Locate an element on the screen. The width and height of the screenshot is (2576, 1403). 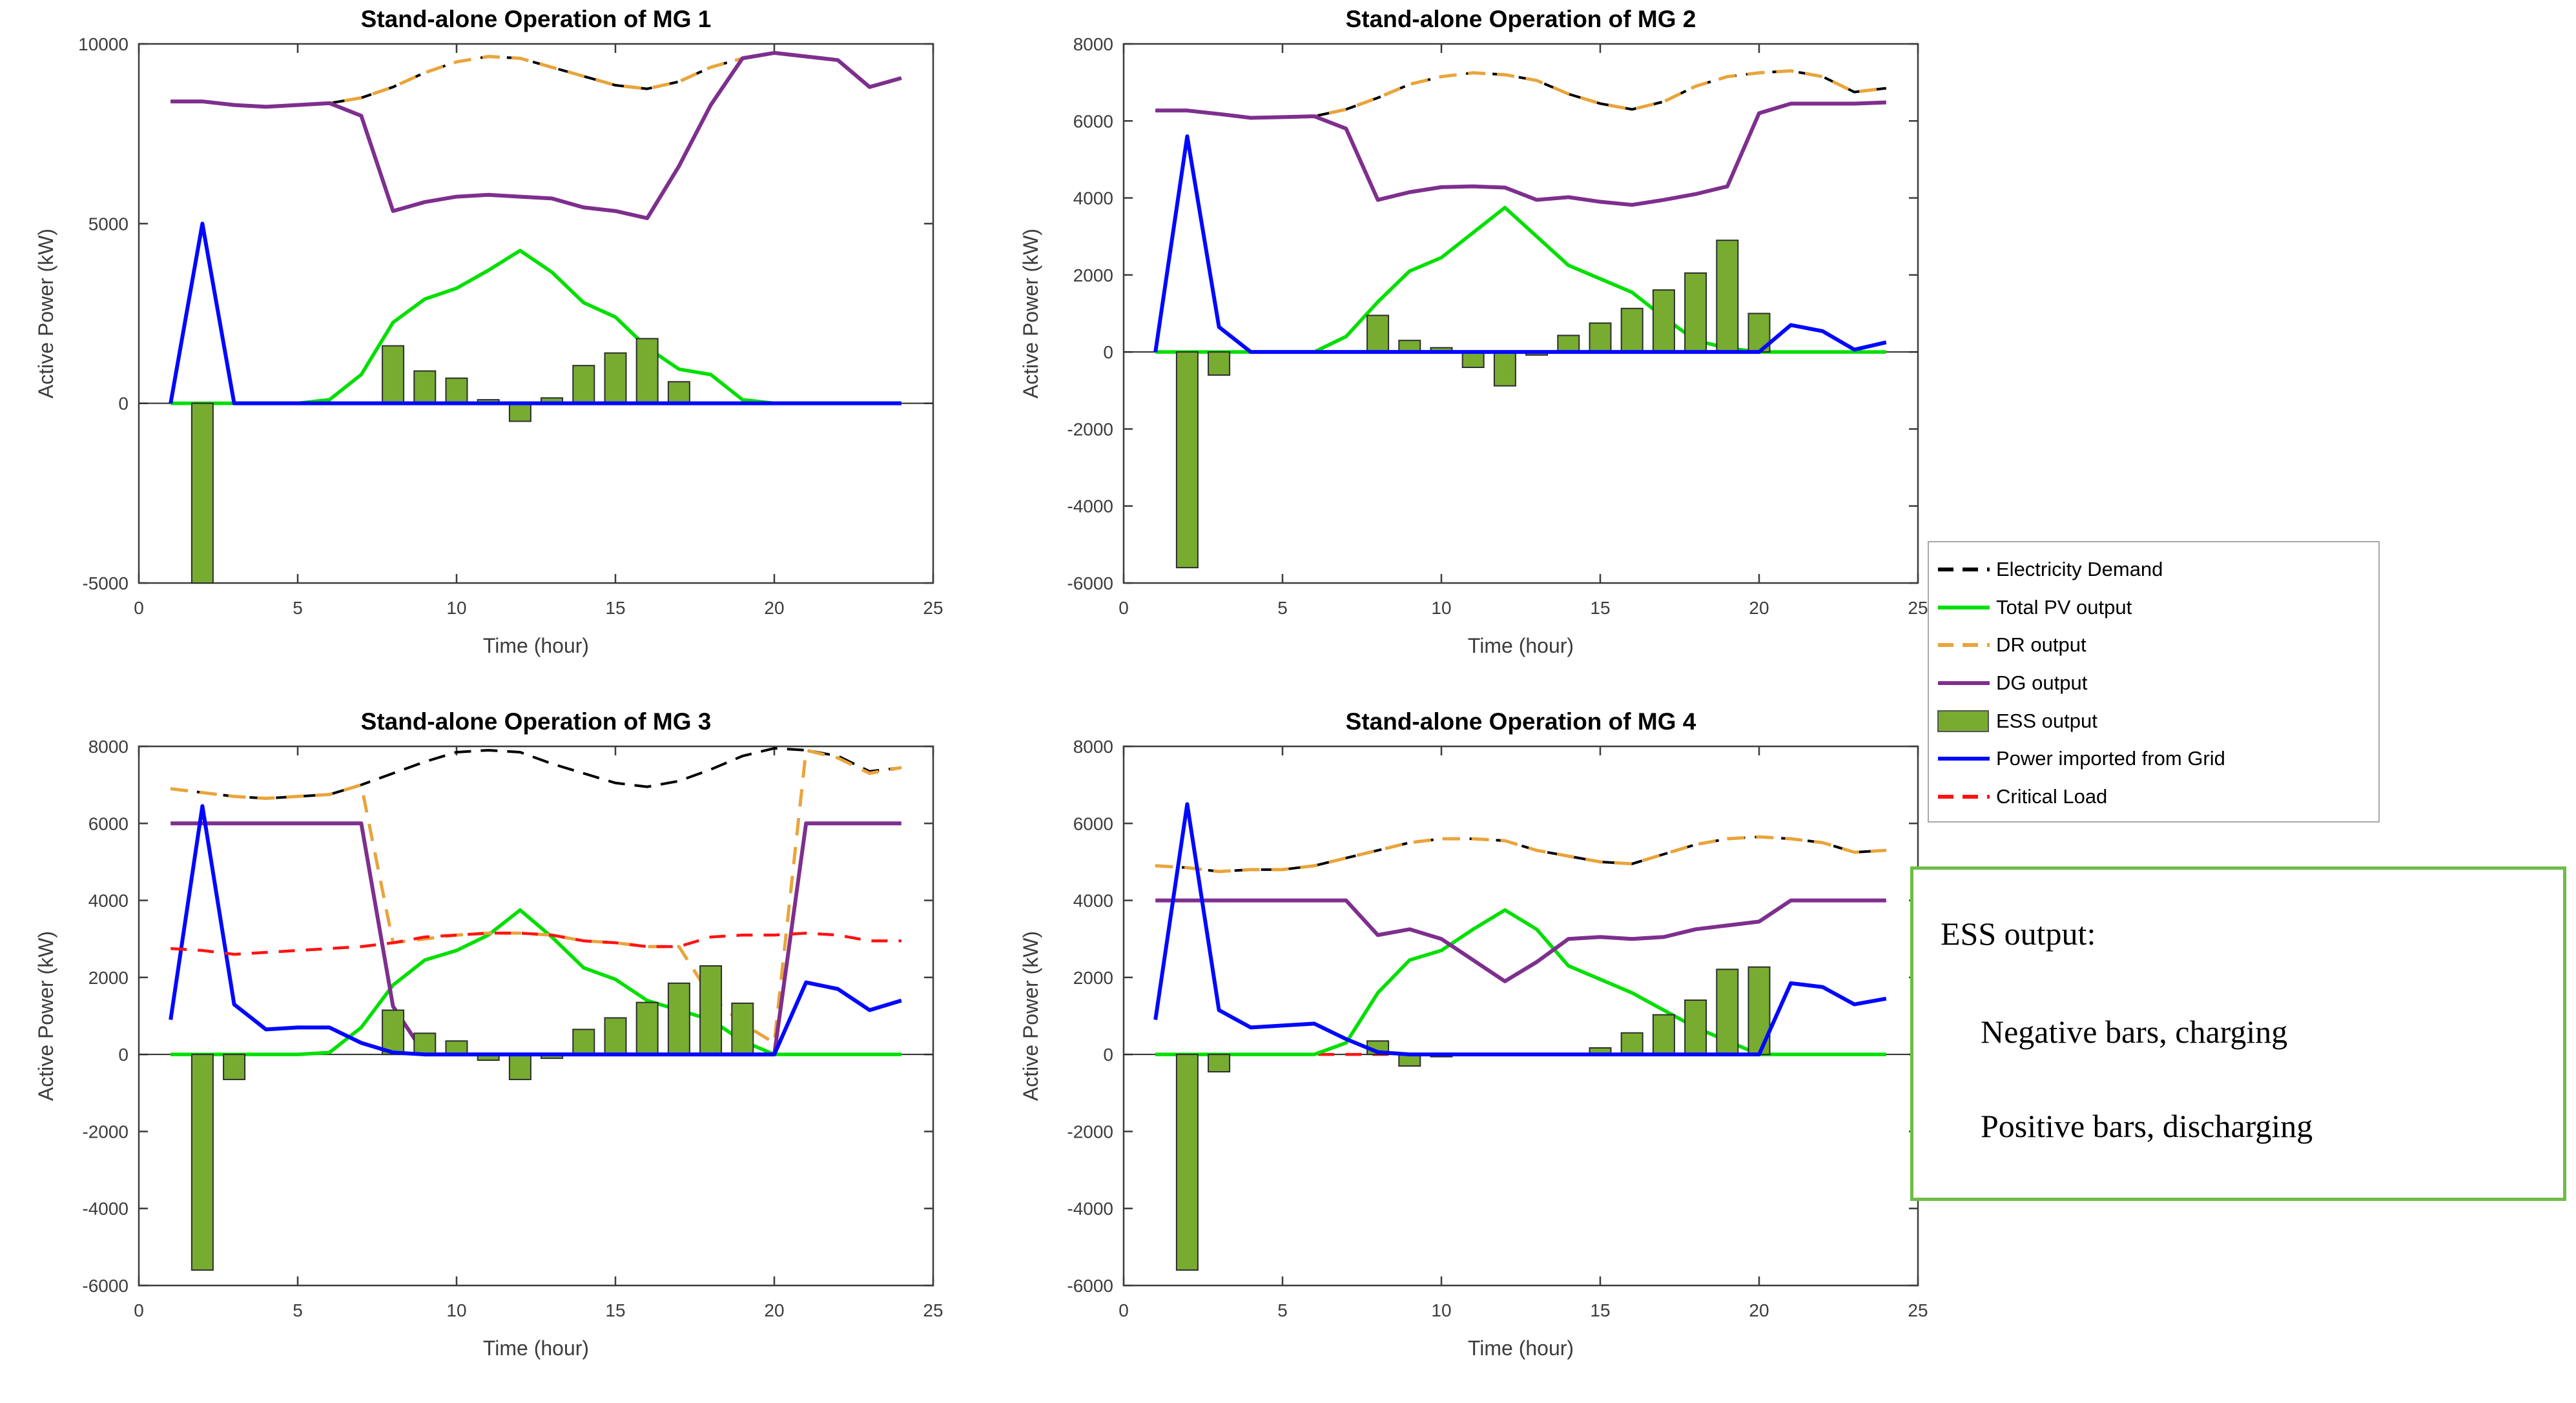
legend-item: DR output is located at coordinates (2154, 645).